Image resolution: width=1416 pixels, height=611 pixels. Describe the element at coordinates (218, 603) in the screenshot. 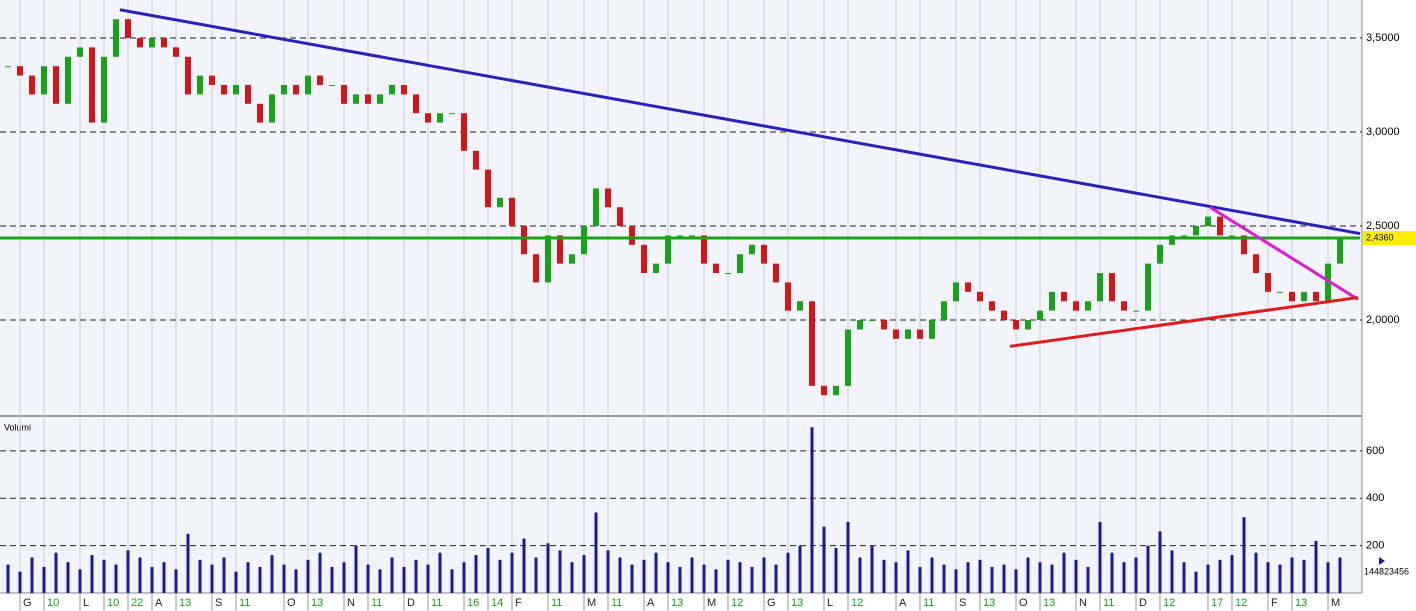

I see `x-tick-label: S` at that location.